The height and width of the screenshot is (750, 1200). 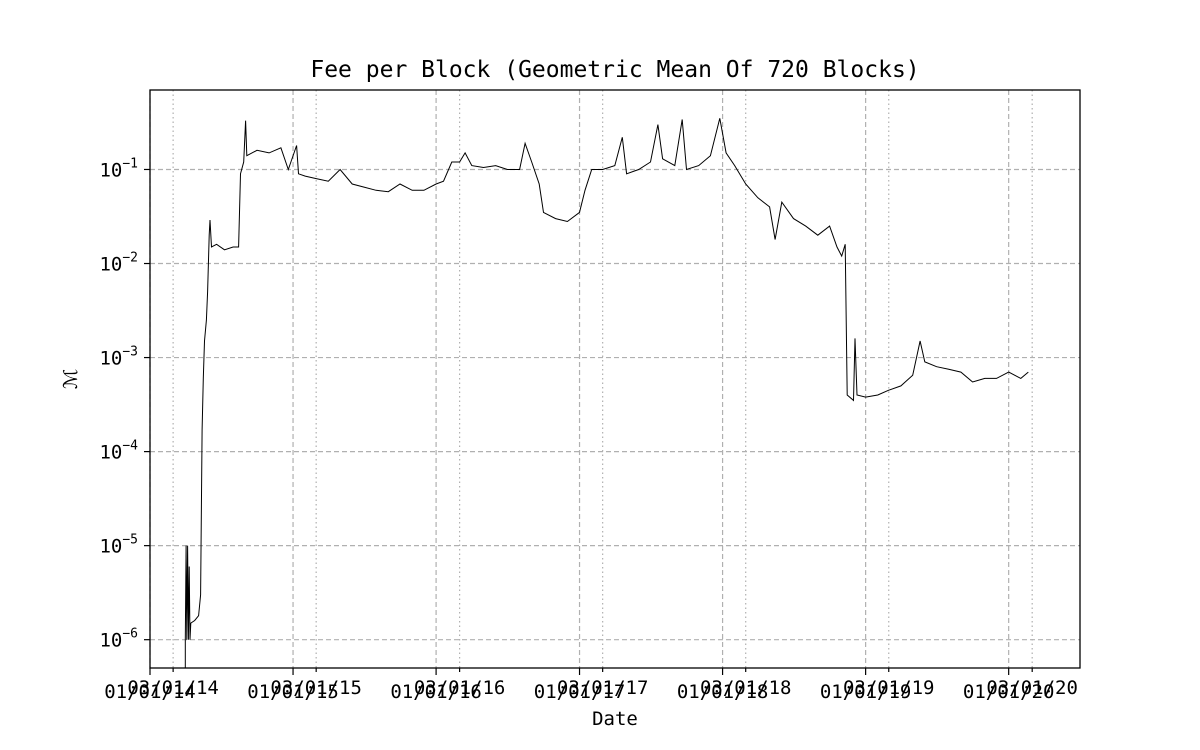 I want to click on y-tick-label: 10⁻³, so click(x=118, y=357).